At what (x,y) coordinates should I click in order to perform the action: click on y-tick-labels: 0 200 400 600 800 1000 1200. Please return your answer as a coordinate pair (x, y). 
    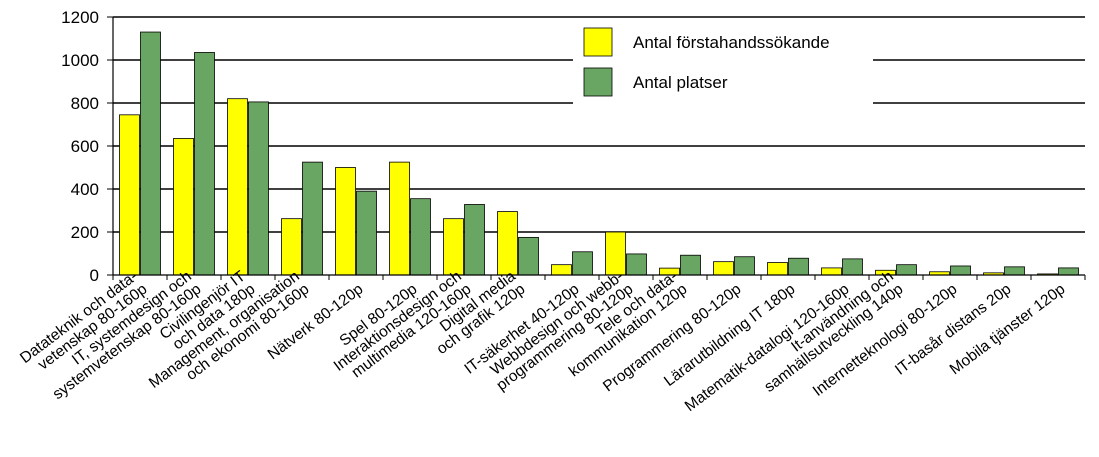
    Looking at the image, I should click on (80, 146).